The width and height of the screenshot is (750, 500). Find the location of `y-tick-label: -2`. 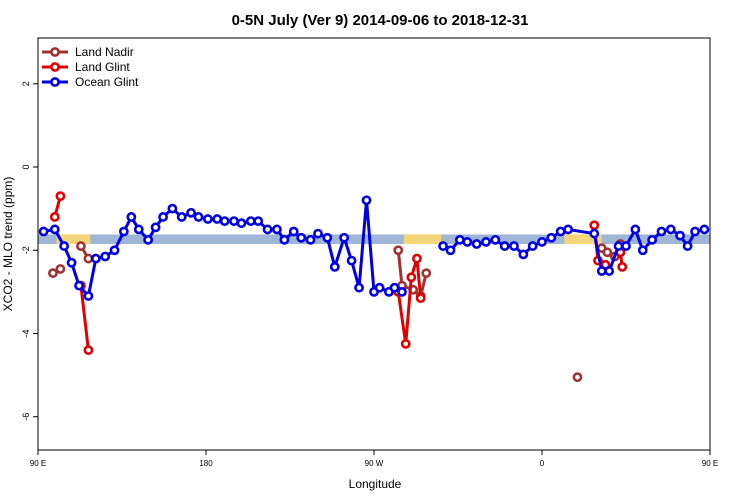

y-tick-label: -2 is located at coordinates (26, 250).